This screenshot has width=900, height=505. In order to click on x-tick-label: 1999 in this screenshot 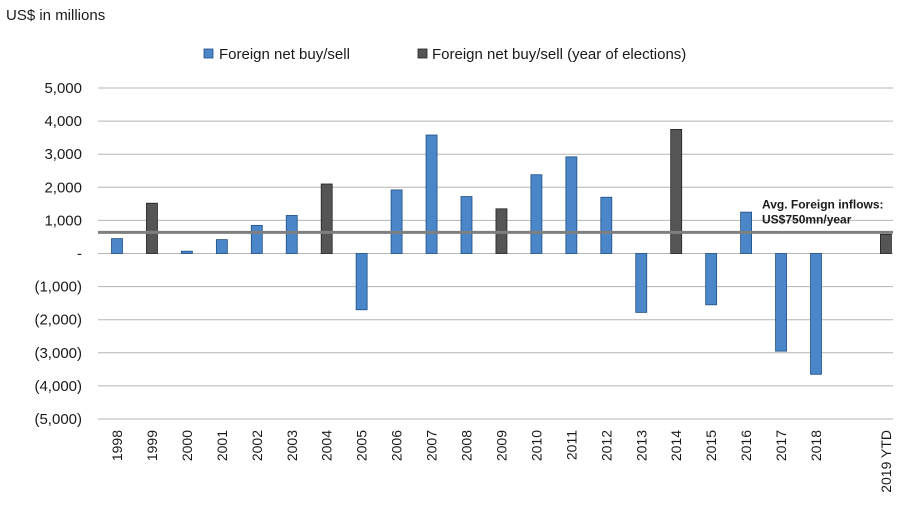, I will do `click(152, 445)`.